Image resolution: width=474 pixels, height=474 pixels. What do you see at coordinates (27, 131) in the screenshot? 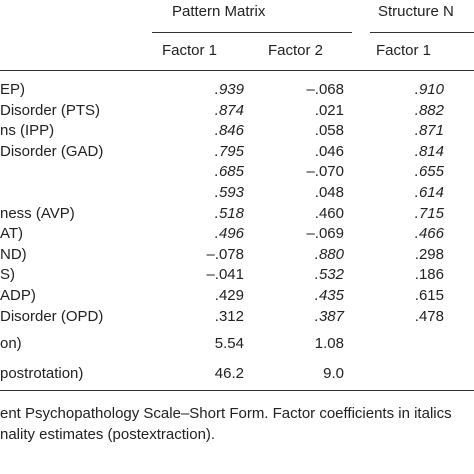
I see `row-label: ns (IPP)` at bounding box center [27, 131].